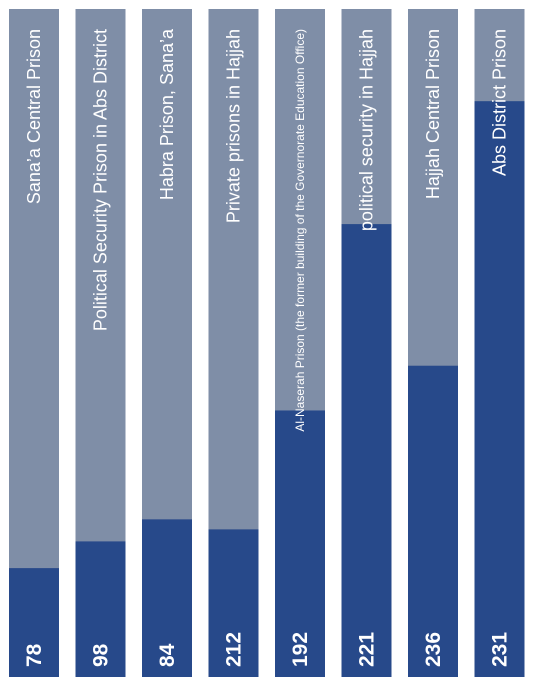 Image resolution: width=542 pixels, height=686 pixels. What do you see at coordinates (34, 655) in the screenshot?
I see `value-label: 78` at bounding box center [34, 655].